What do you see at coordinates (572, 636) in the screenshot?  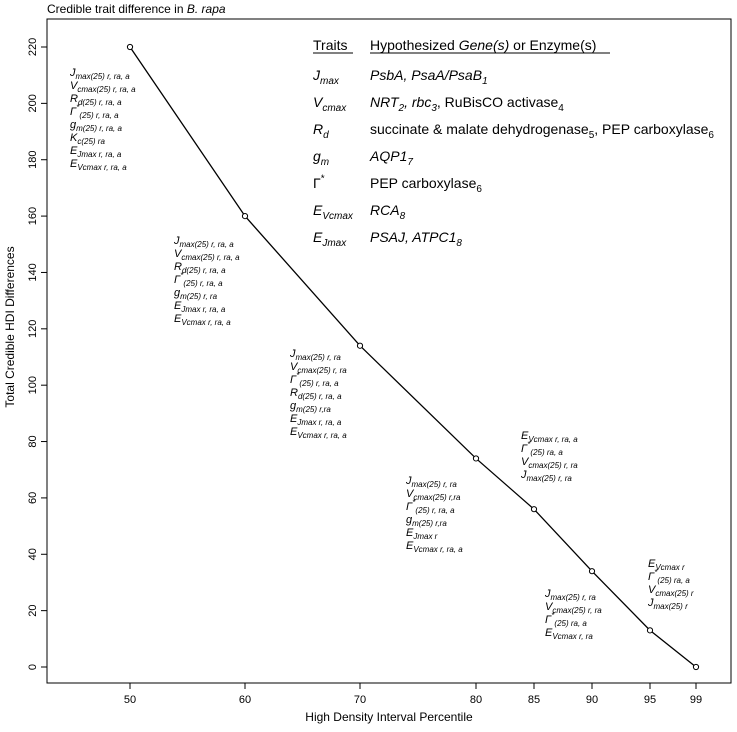 I see `text-run: Vcmax r, ra` at bounding box center [572, 636].